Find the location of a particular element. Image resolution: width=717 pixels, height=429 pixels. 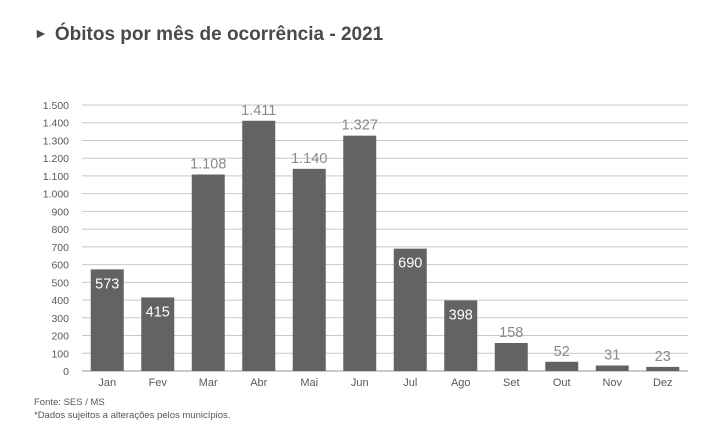

source-note: Fonte: SES / MS is located at coordinates (69, 402).